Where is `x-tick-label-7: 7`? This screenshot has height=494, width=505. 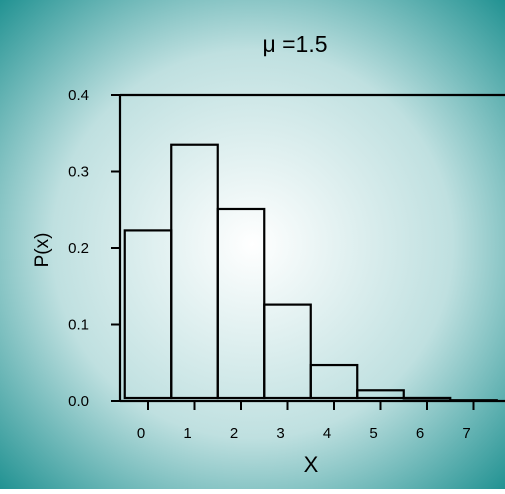 x-tick-label-7: 7 is located at coordinates (466, 433).